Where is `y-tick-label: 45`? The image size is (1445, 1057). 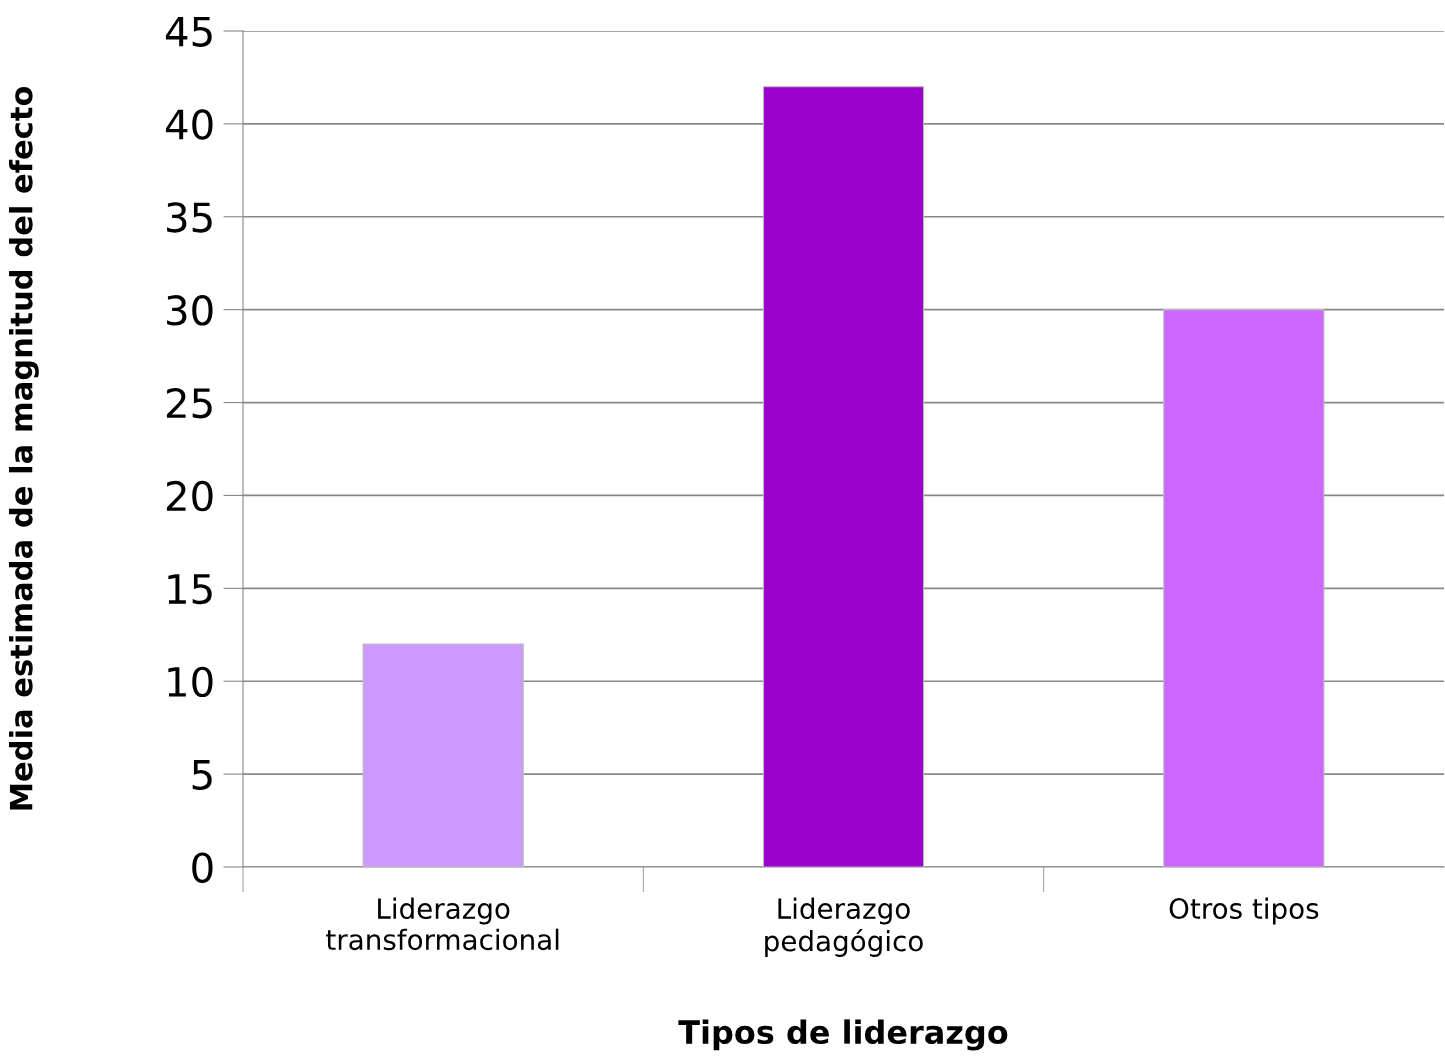 y-tick-label: 45 is located at coordinates (188, 31).